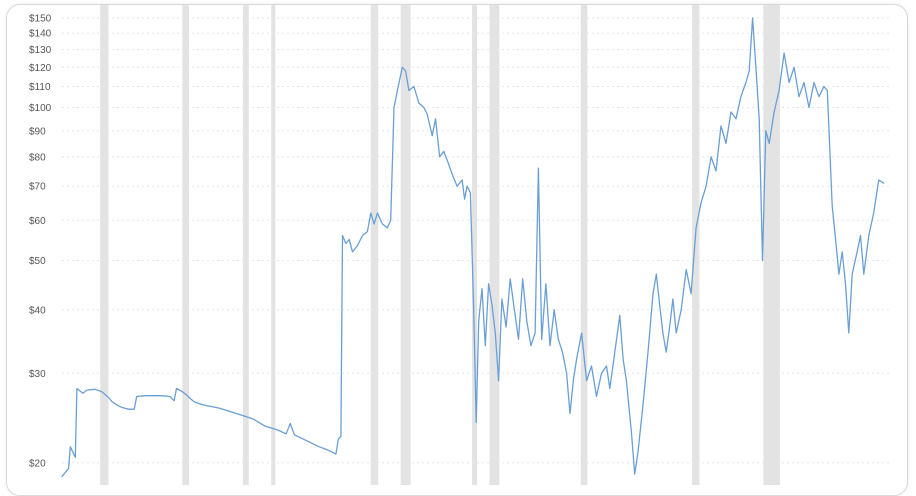 Image resolution: width=916 pixels, height=496 pixels. What do you see at coordinates (40, 68) in the screenshot?
I see `y-tick-label: $120` at bounding box center [40, 68].